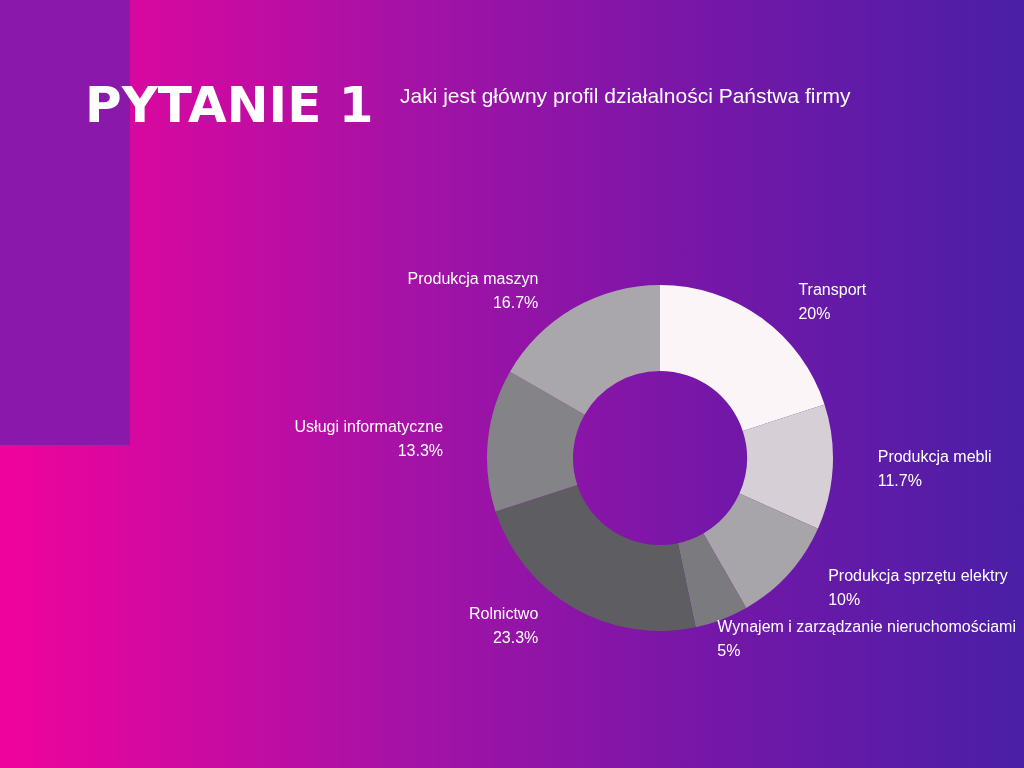 The image size is (1024, 768). I want to click on slice-label: Produkcja mebli, so click(934, 456).